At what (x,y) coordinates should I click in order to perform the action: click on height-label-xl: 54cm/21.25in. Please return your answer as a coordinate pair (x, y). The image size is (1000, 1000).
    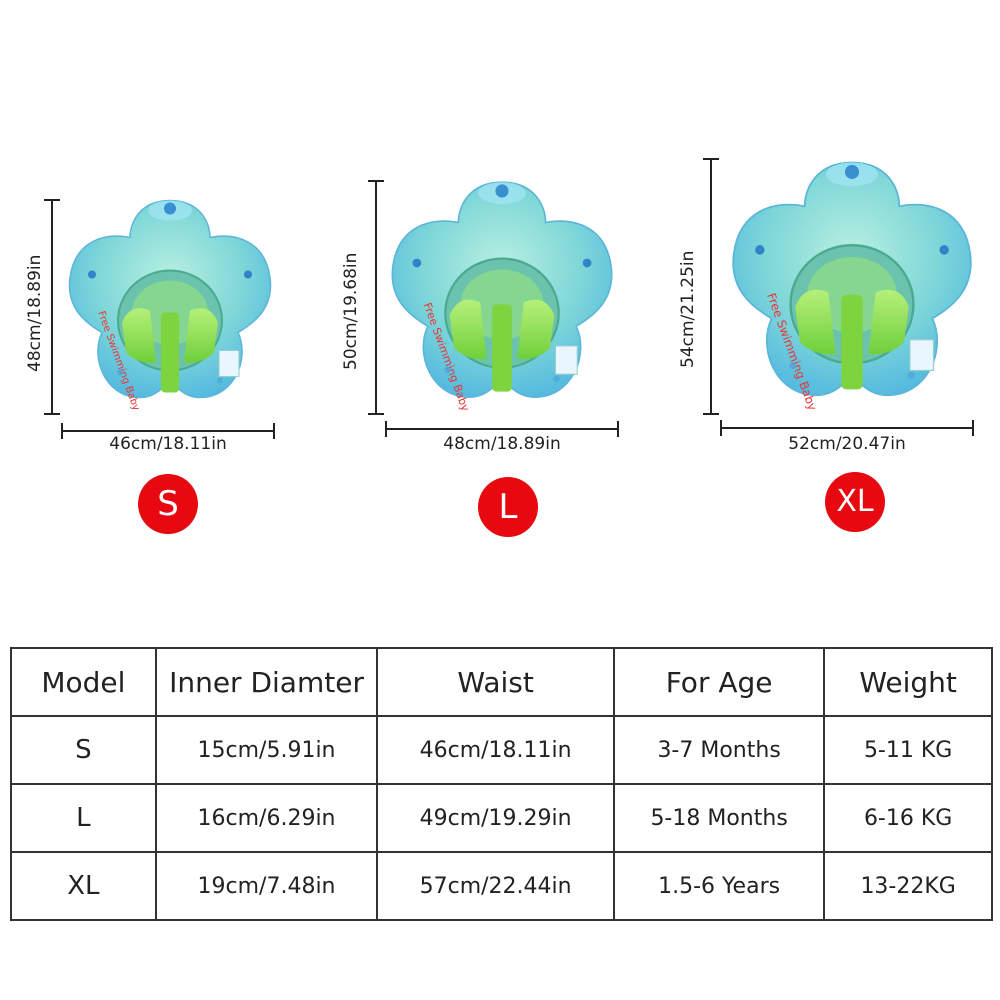
    Looking at the image, I should click on (688, 309).